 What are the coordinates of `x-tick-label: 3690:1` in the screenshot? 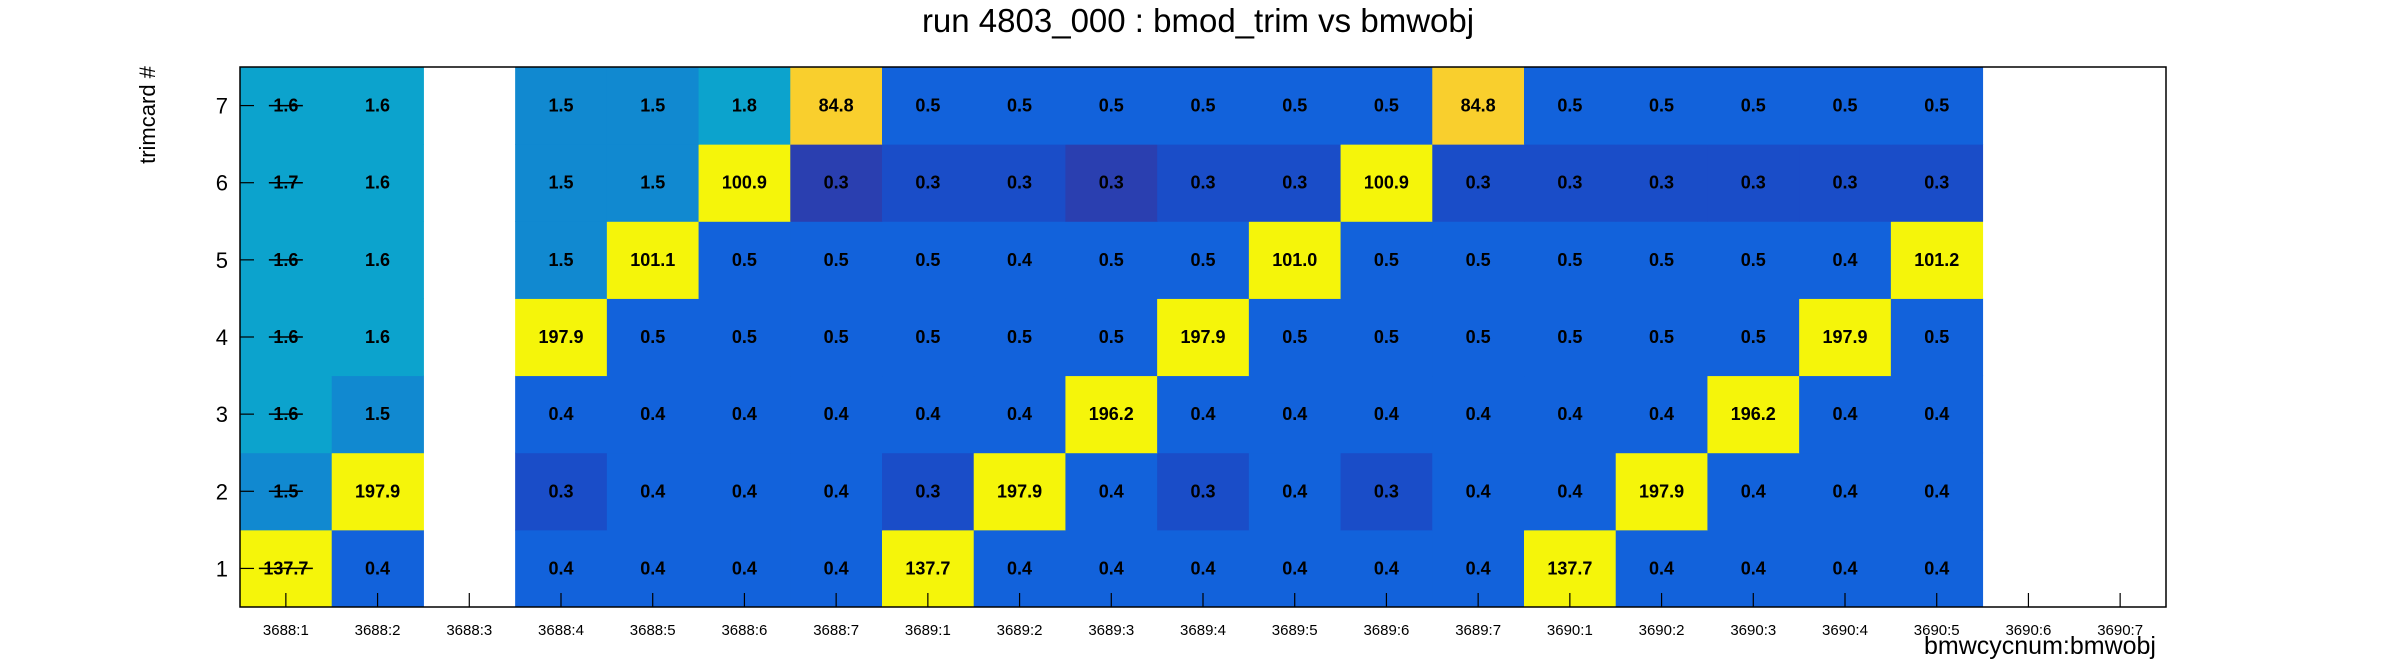 It's located at (1570, 630).